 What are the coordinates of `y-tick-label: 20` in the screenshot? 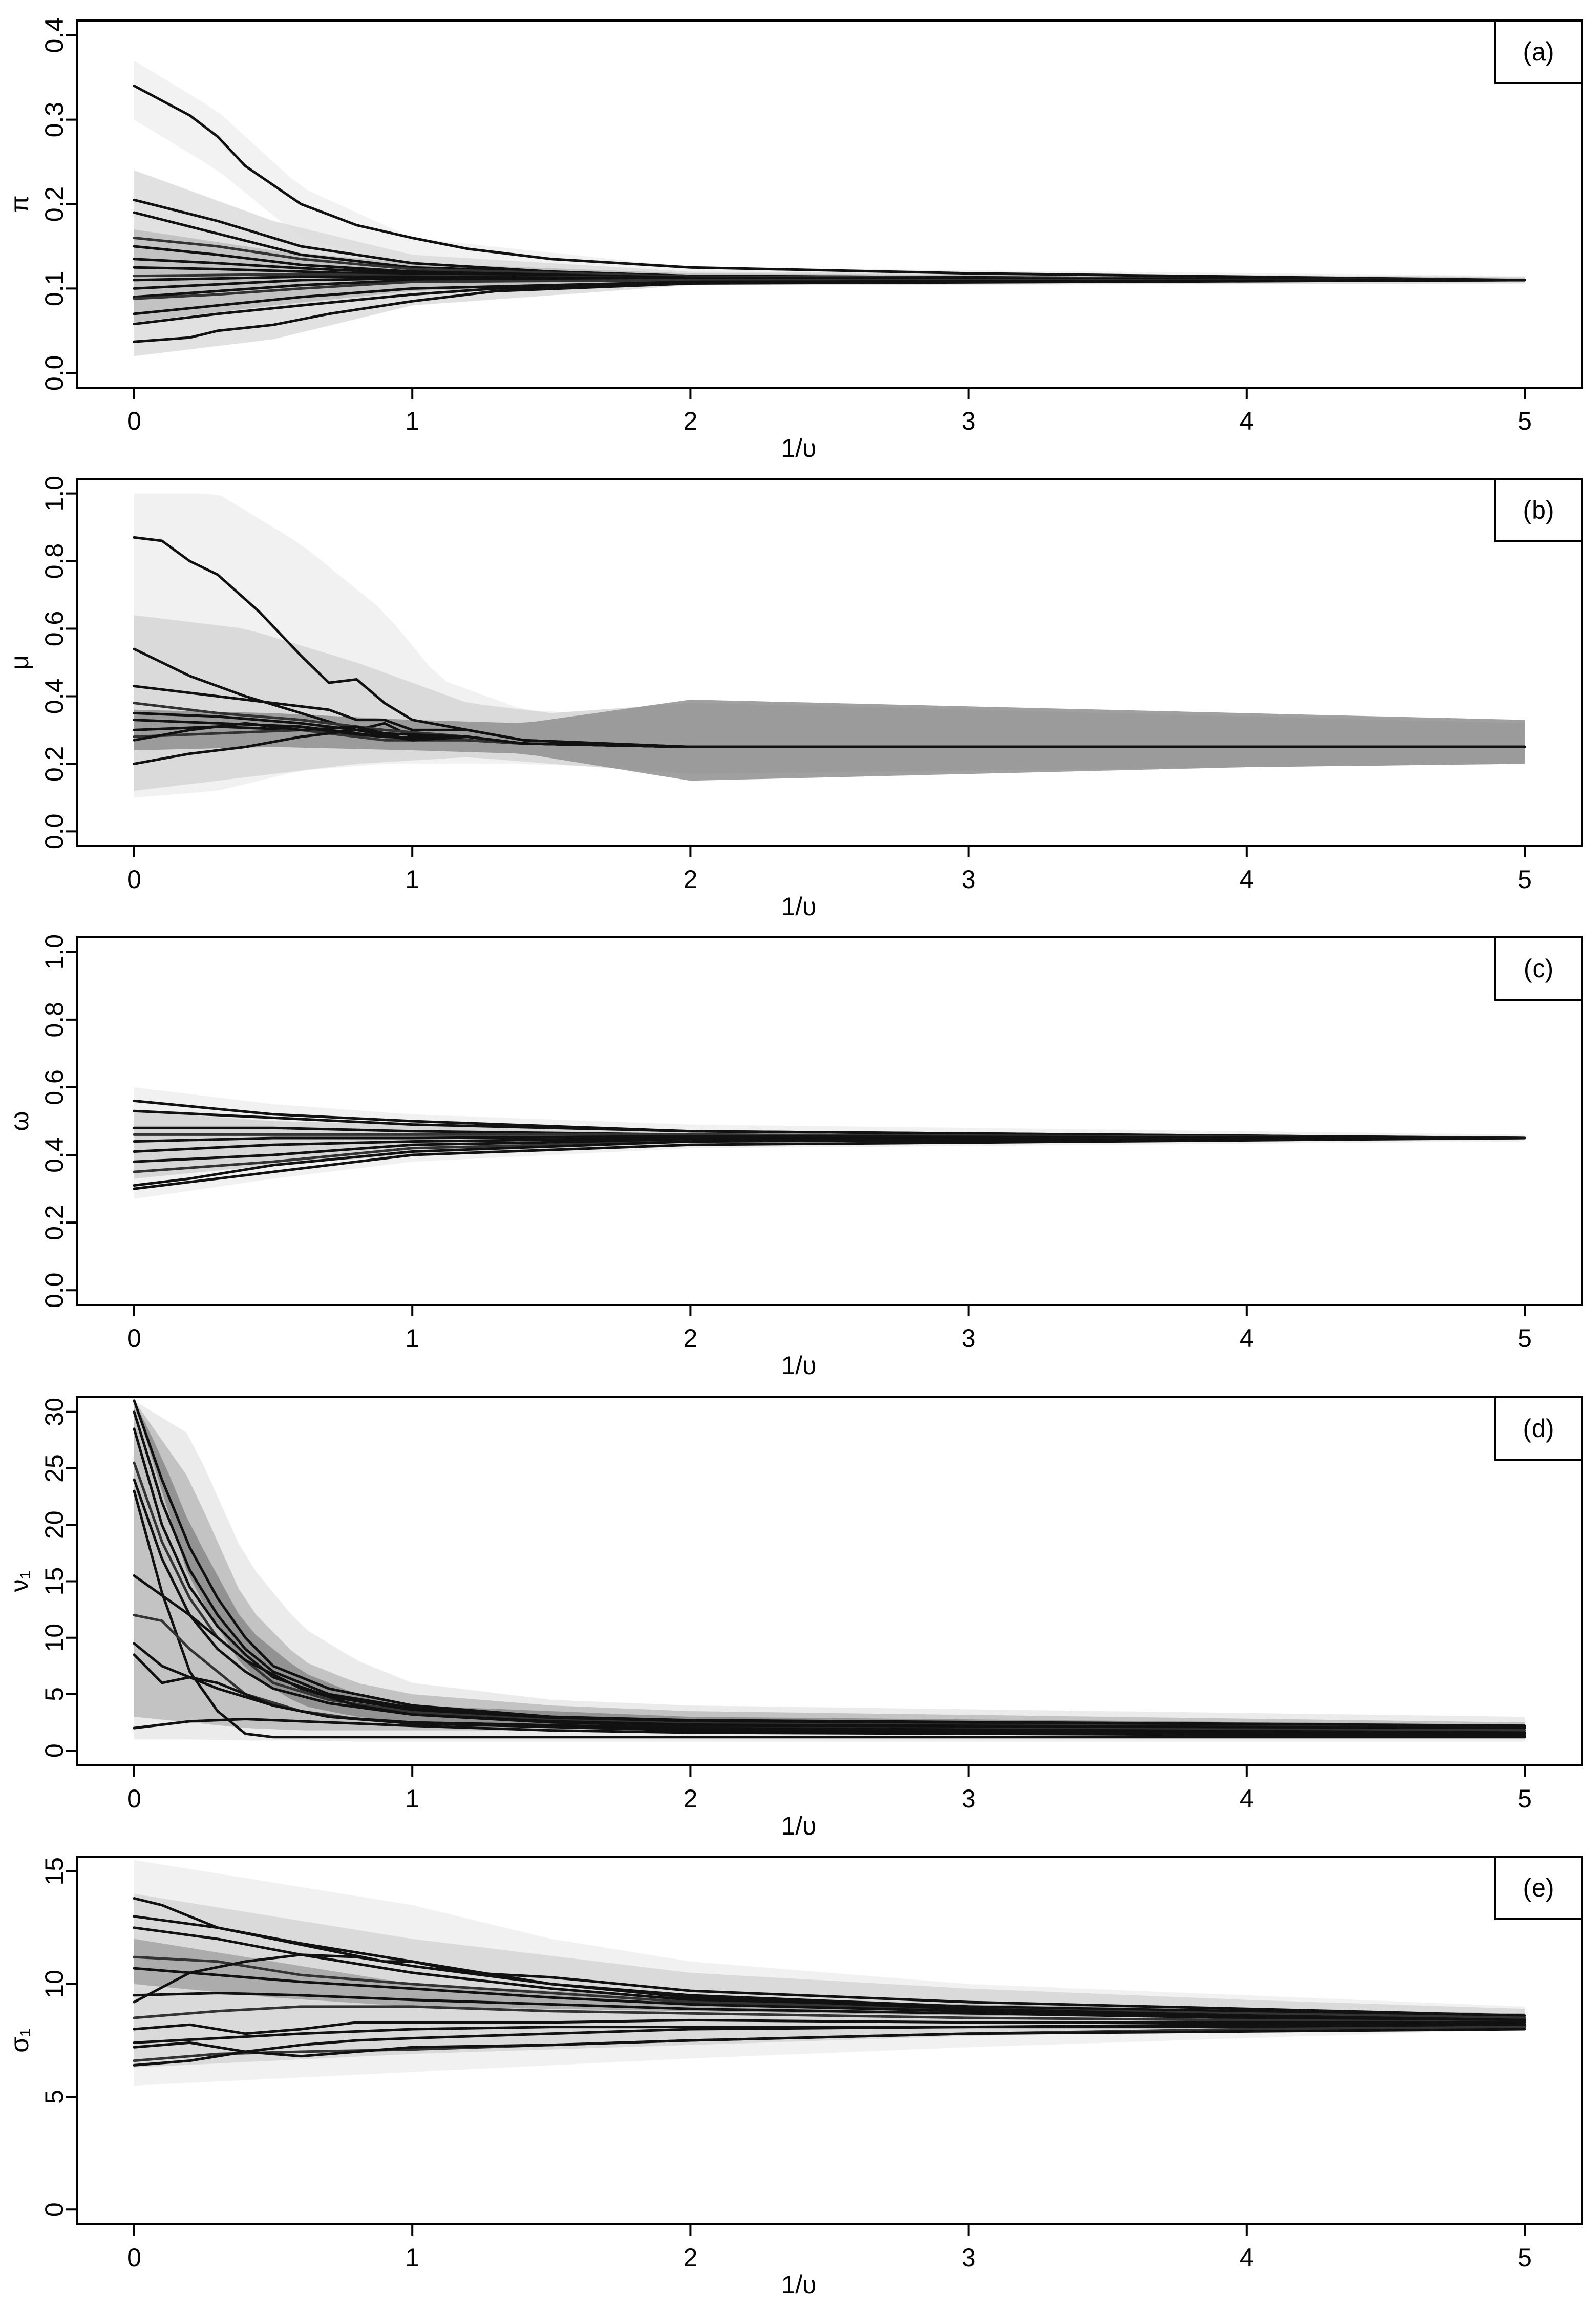 It's located at (54, 1524).